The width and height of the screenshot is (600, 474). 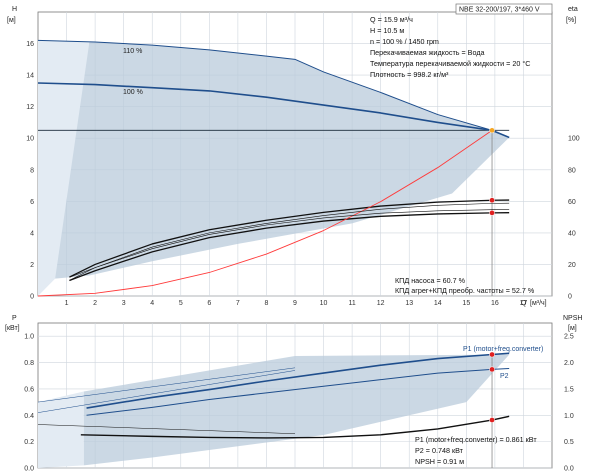 I want to click on h-tick-label: 6, so click(x=32, y=202).